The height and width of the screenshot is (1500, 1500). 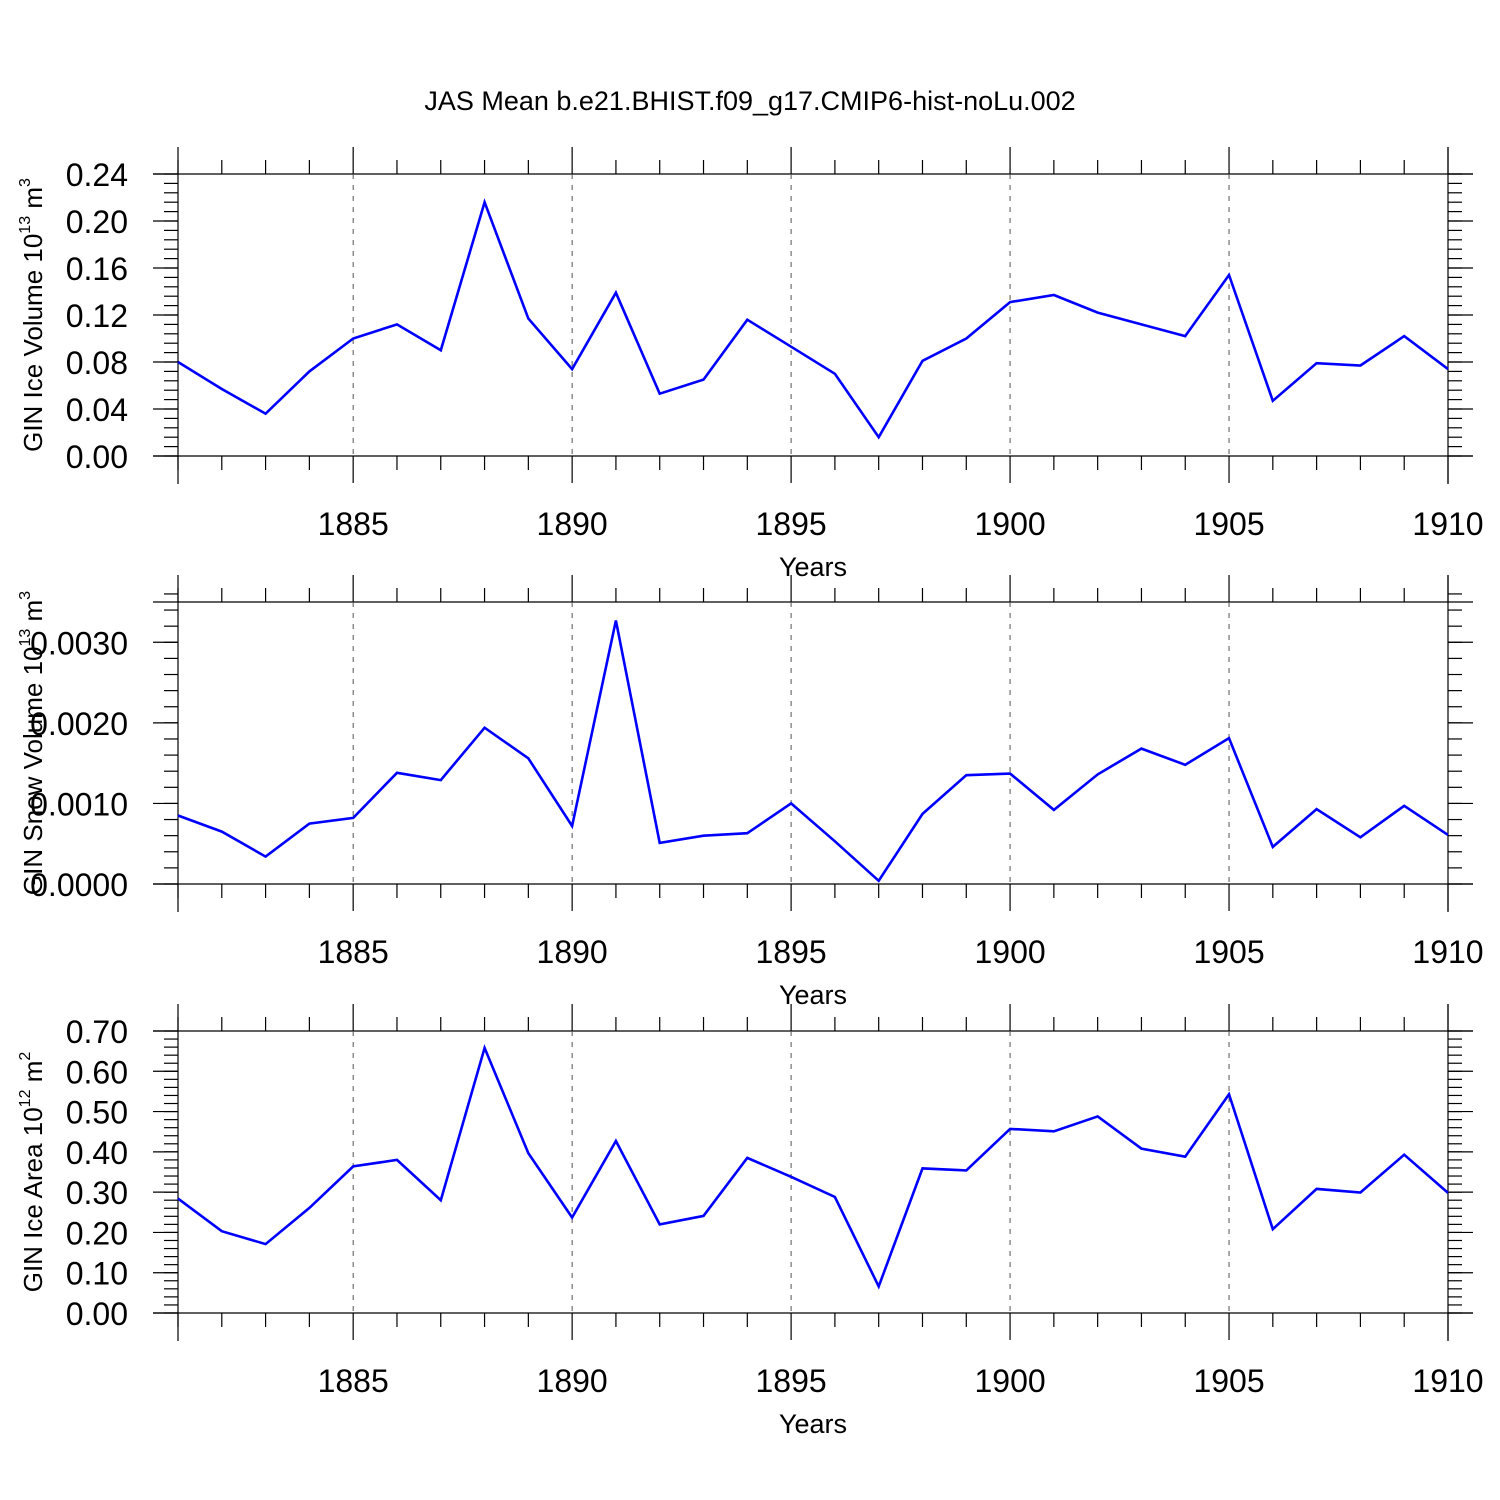 I want to click on y-axis-title: GIN Ice Area 1012 m2, so click(x=32, y=1172).